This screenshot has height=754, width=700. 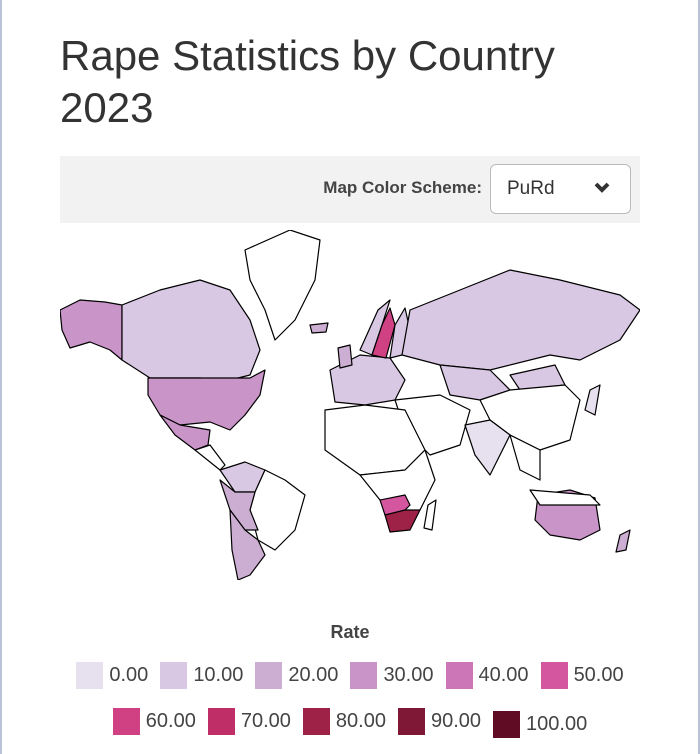 I want to click on legend-item: 80.00, so click(x=344, y=721).